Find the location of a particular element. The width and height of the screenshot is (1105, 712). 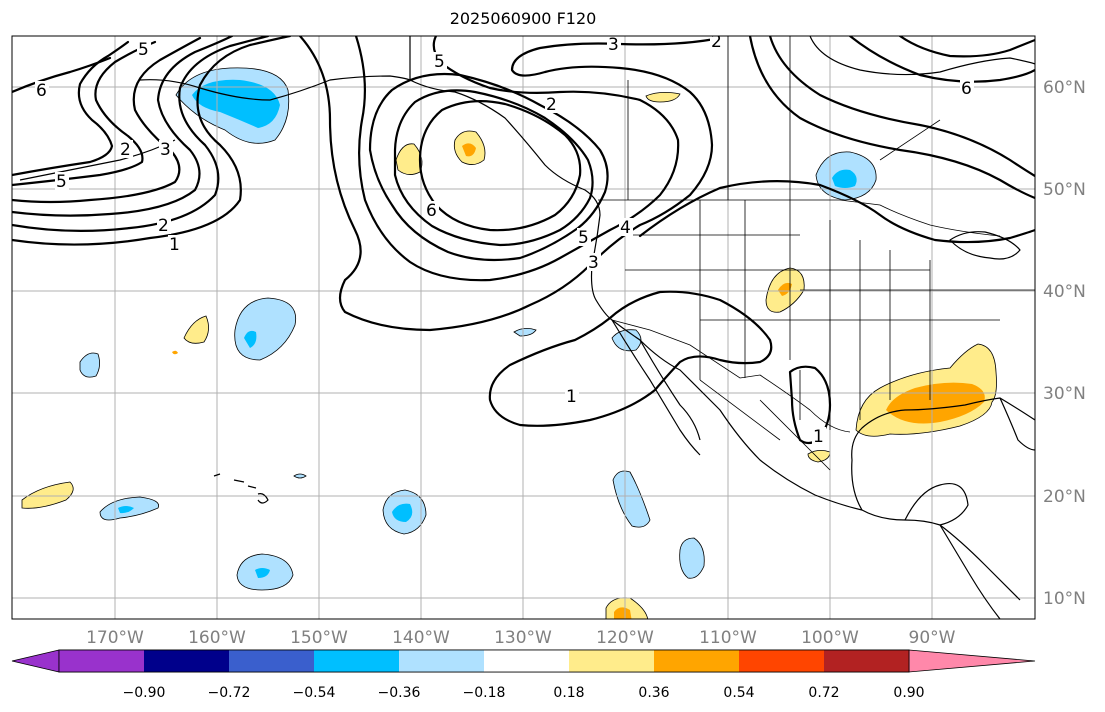

us-state-borders is located at coordinates (830, 315).